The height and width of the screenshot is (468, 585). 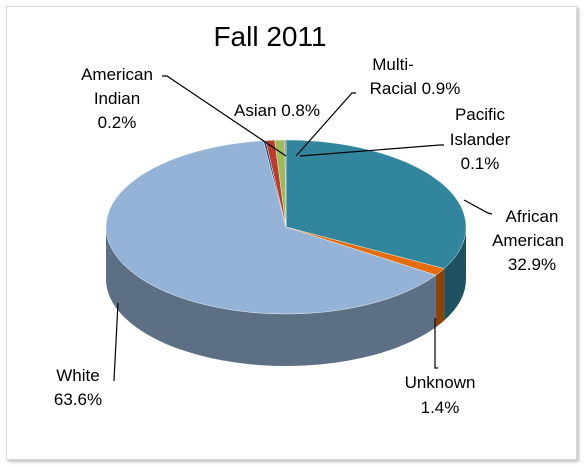 I want to click on pie-side-african-american, so click(x=455, y=274).